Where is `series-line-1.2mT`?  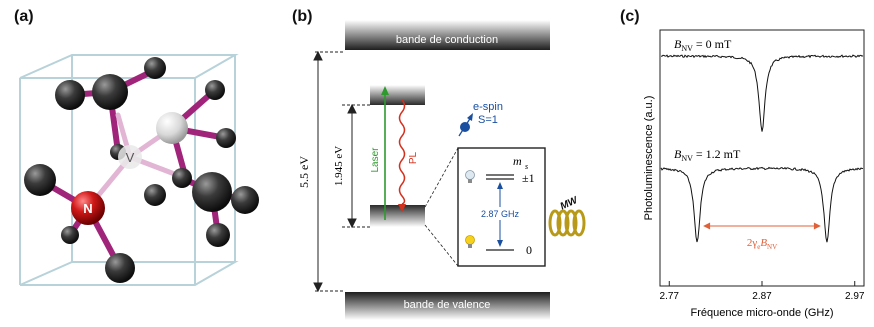
series-line-1.2mT is located at coordinates (762, 204).